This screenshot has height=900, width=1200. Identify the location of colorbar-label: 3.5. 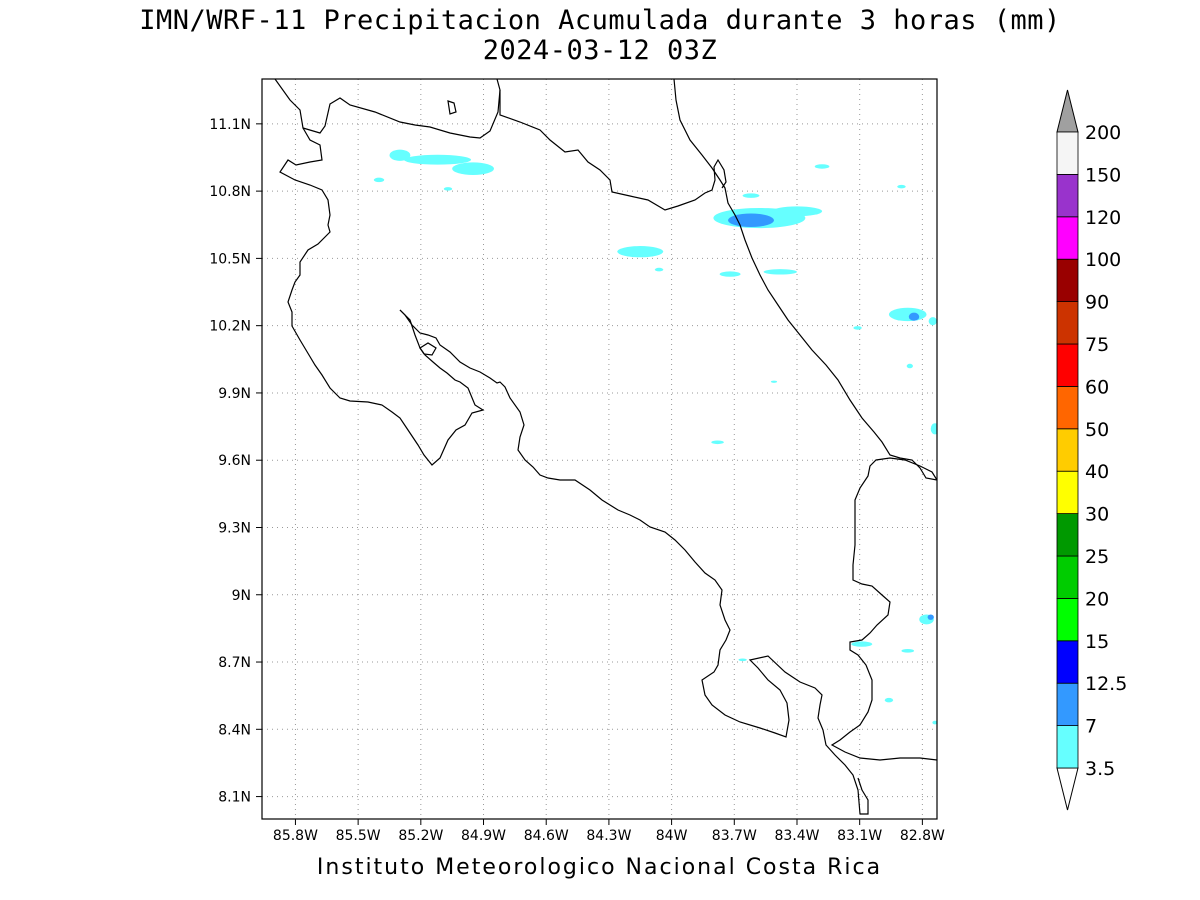
(1100, 769).